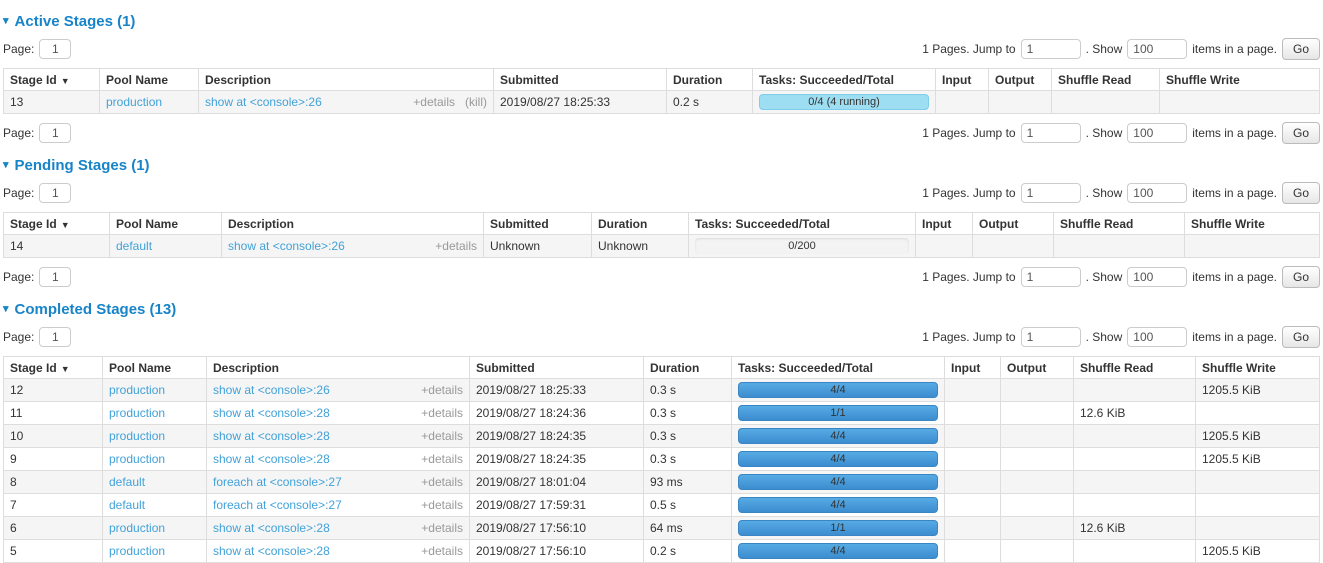 The height and width of the screenshot is (563, 1323). What do you see at coordinates (1134, 413) in the screenshot?
I see `shuffle-read-cell: 12.6 KiB` at bounding box center [1134, 413].